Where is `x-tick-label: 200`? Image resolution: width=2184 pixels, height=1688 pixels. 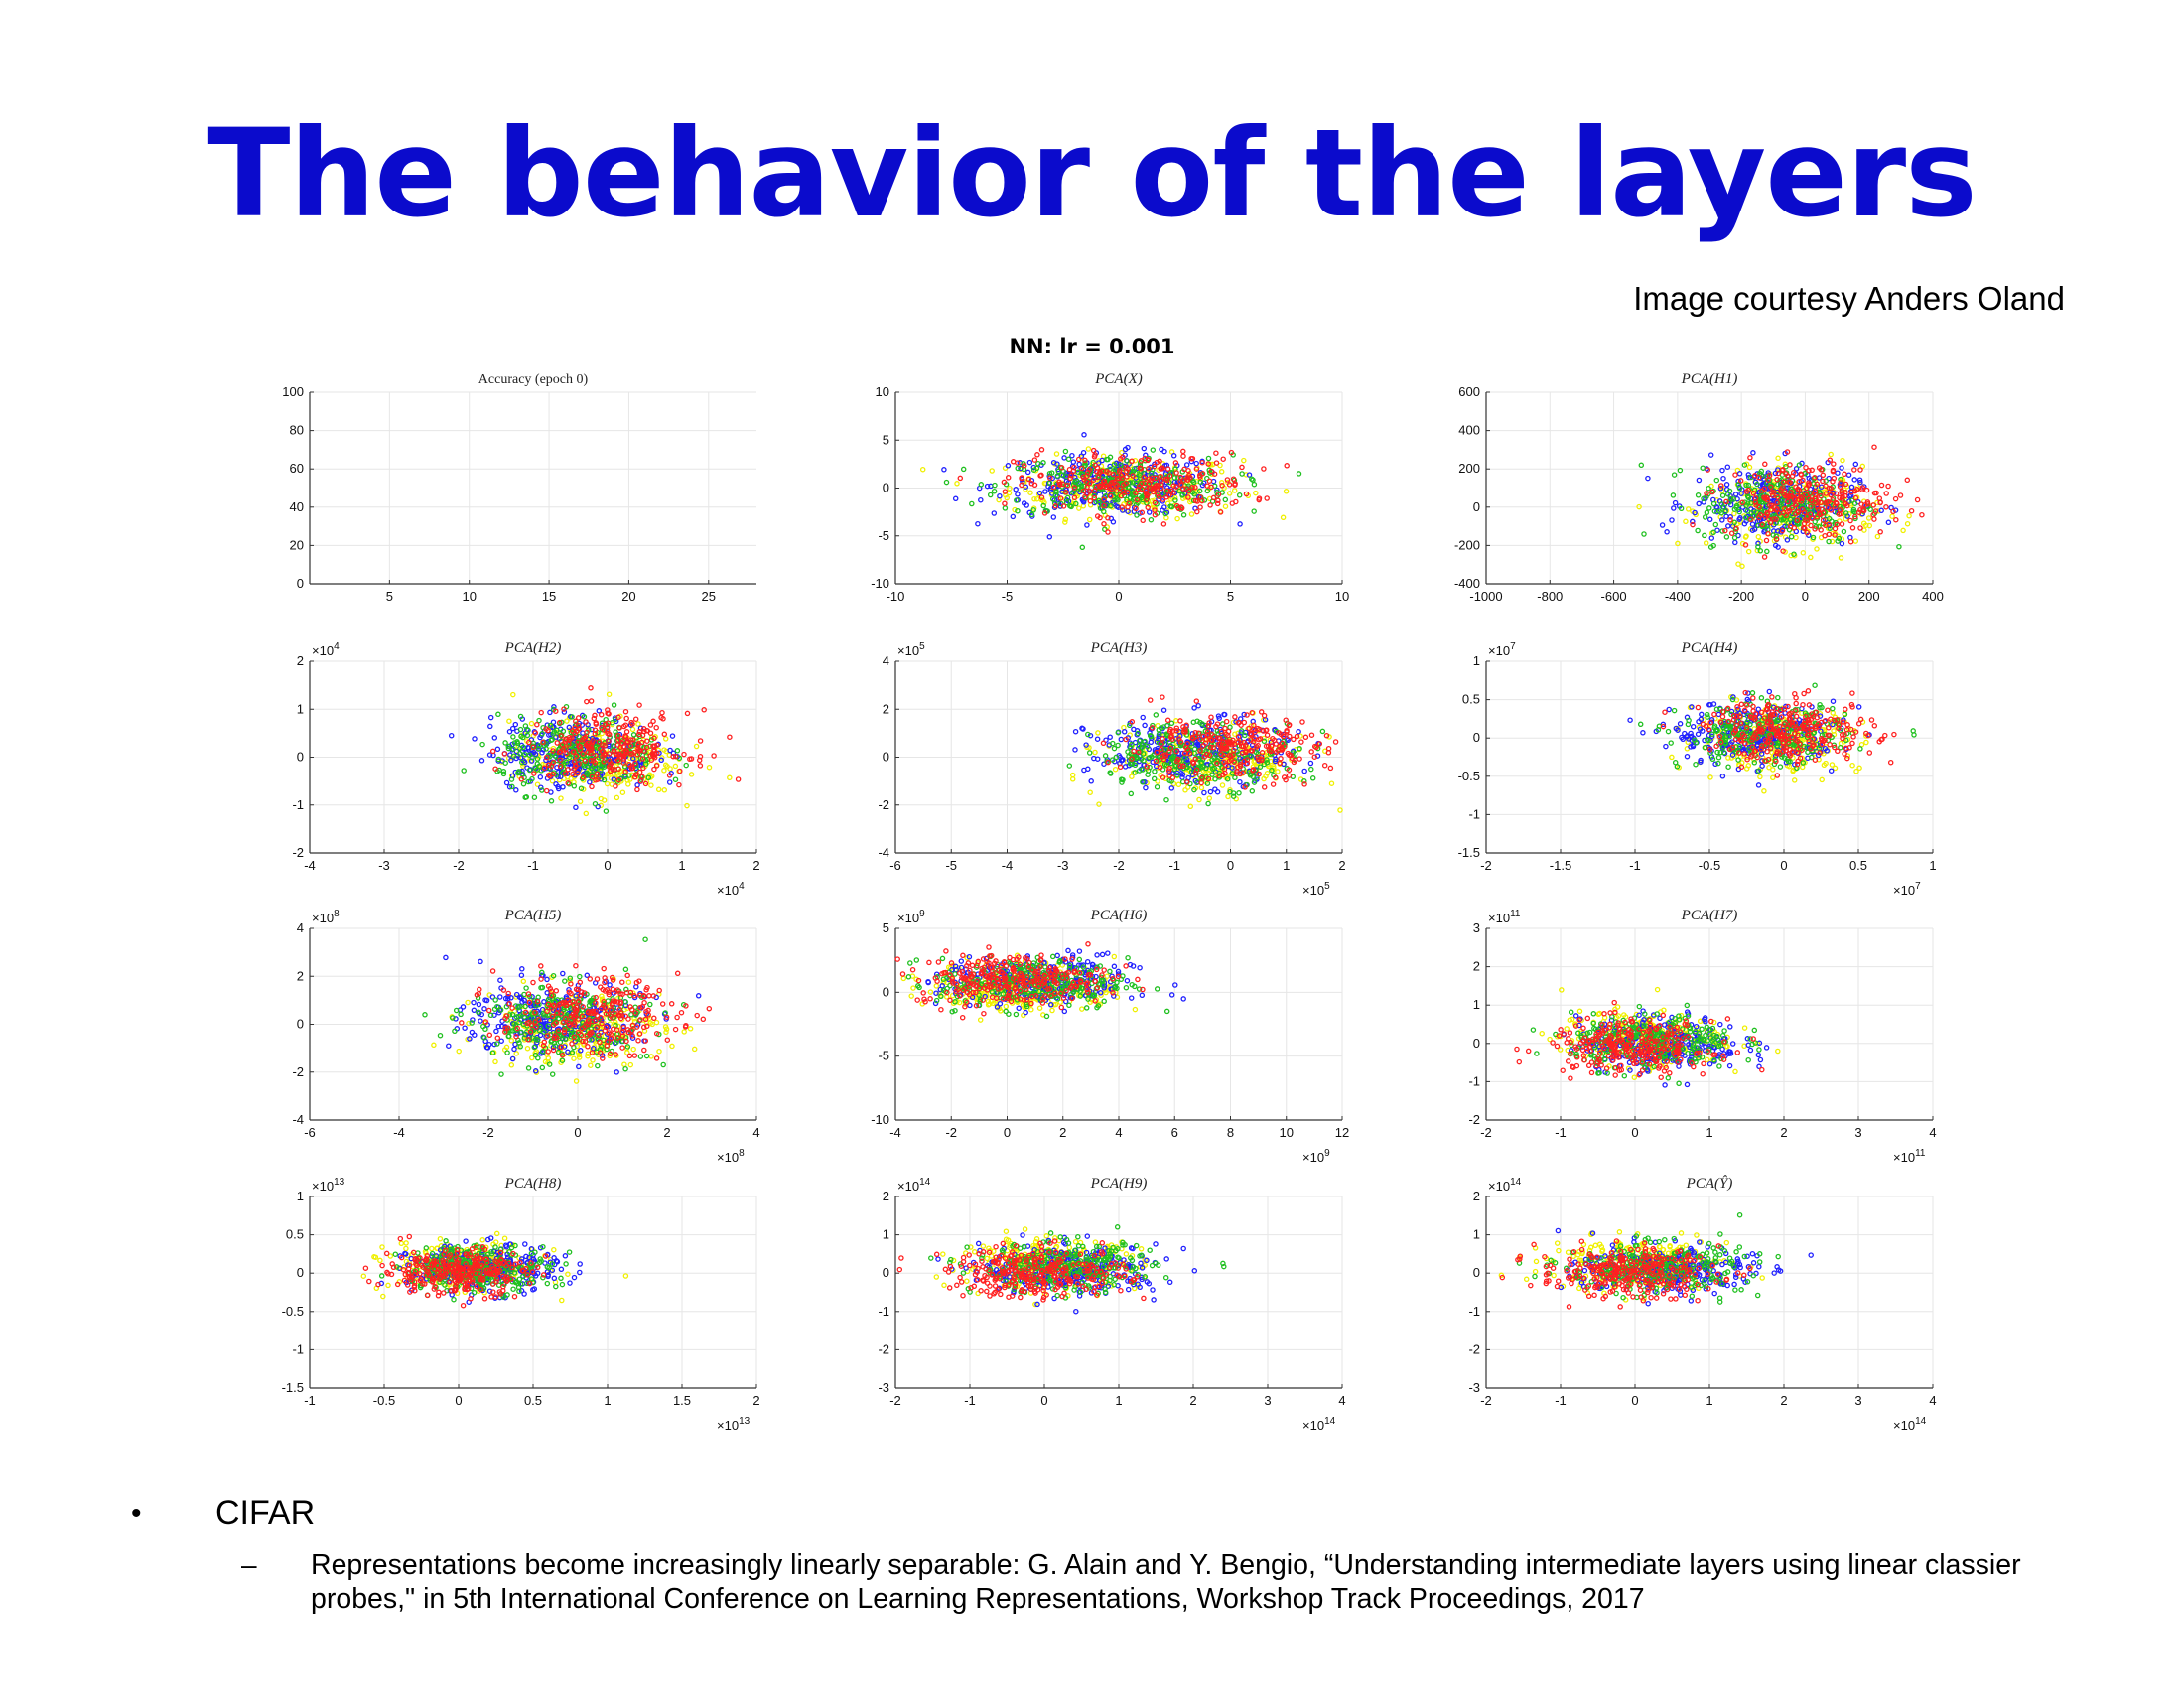
x-tick-label: 200 is located at coordinates (1869, 596).